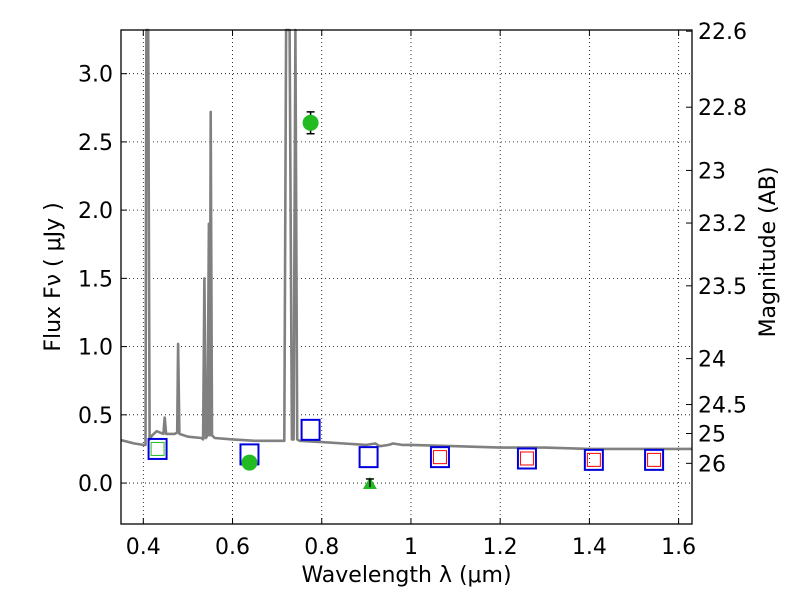 The width and height of the screenshot is (800, 600). I want to click on y-tick-label: 1.0, so click(95, 348).